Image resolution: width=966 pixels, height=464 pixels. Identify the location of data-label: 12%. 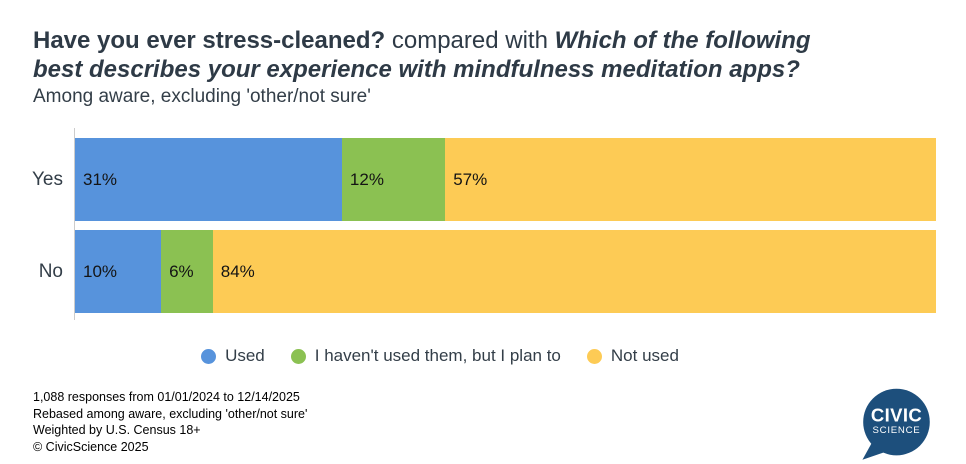
(366, 179).